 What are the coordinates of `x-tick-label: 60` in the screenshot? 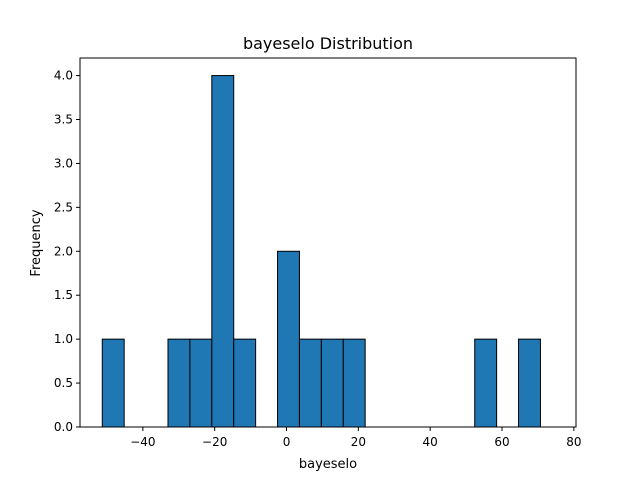 It's located at (501, 442).